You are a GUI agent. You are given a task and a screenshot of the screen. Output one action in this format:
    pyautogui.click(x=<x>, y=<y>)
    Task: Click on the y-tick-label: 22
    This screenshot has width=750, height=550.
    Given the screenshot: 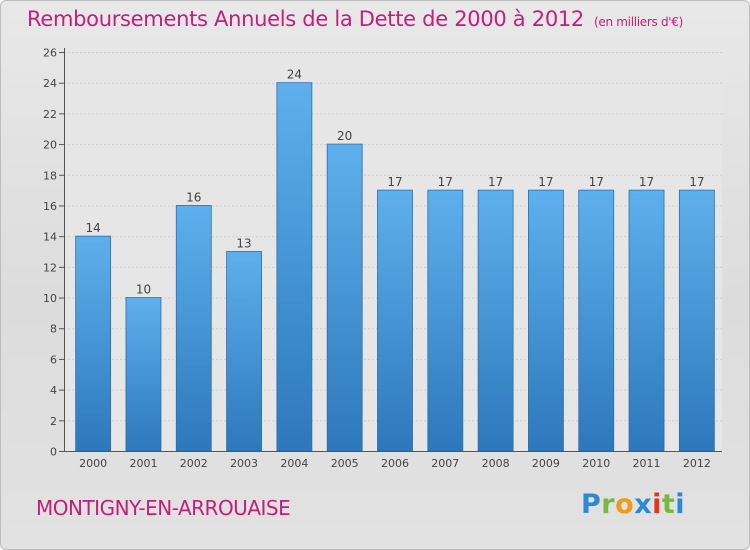 What is the action you would take?
    pyautogui.click(x=50, y=114)
    